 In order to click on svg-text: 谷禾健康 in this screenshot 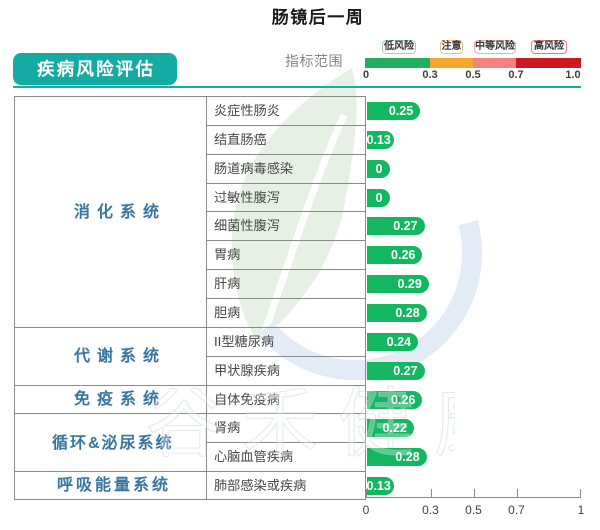, I will do `click(300, 424)`.